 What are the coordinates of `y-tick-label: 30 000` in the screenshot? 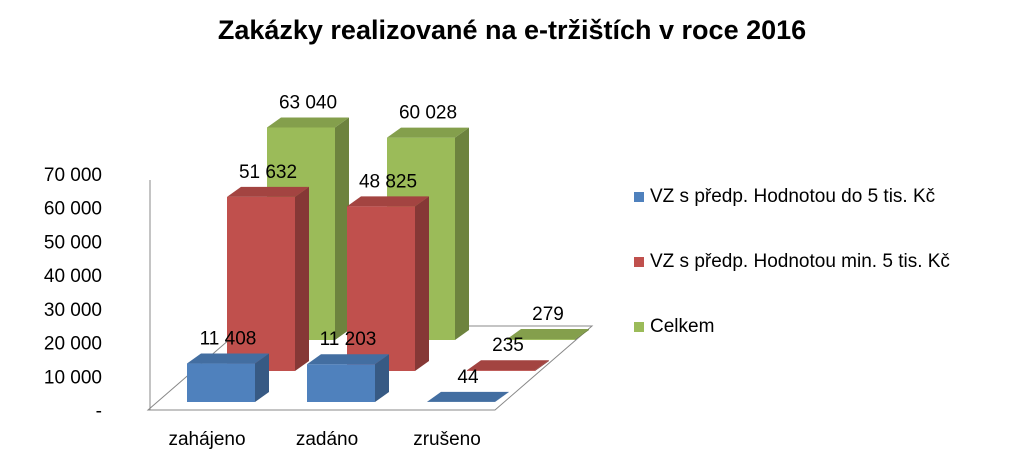 It's located at (73, 310).